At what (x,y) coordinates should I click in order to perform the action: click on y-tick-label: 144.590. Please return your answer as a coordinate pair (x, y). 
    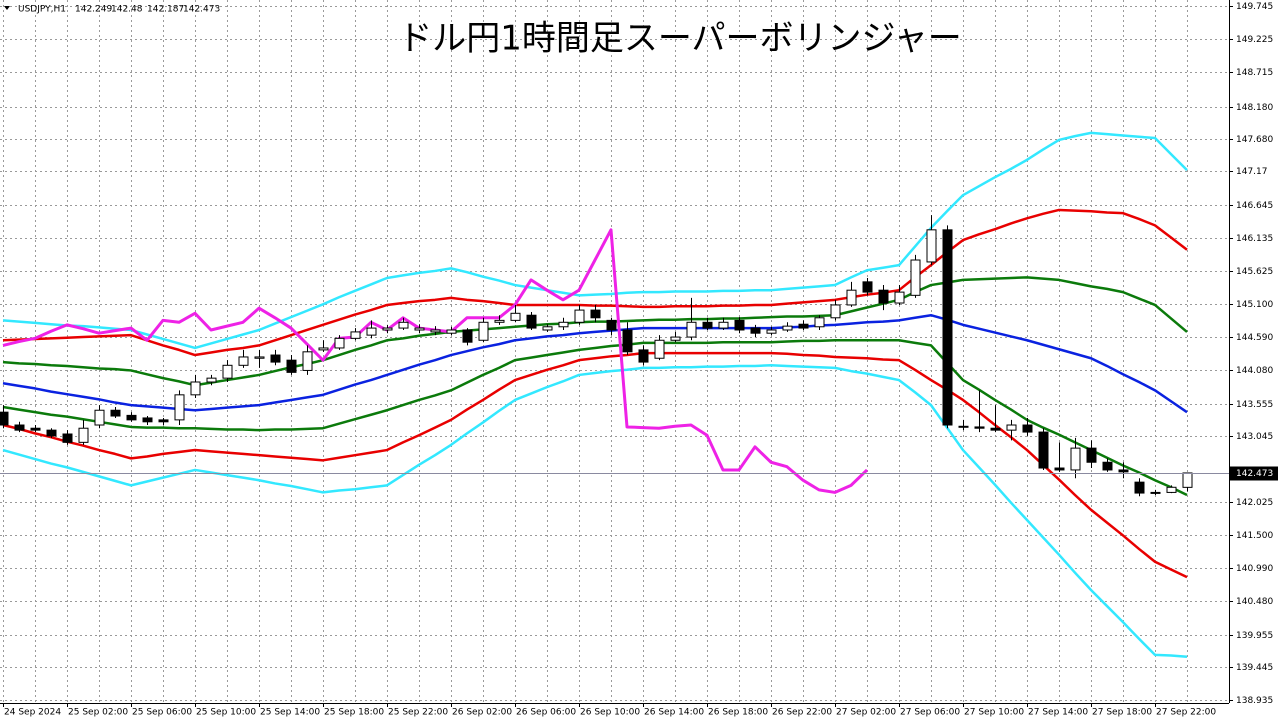
    Looking at the image, I should click on (1254, 338).